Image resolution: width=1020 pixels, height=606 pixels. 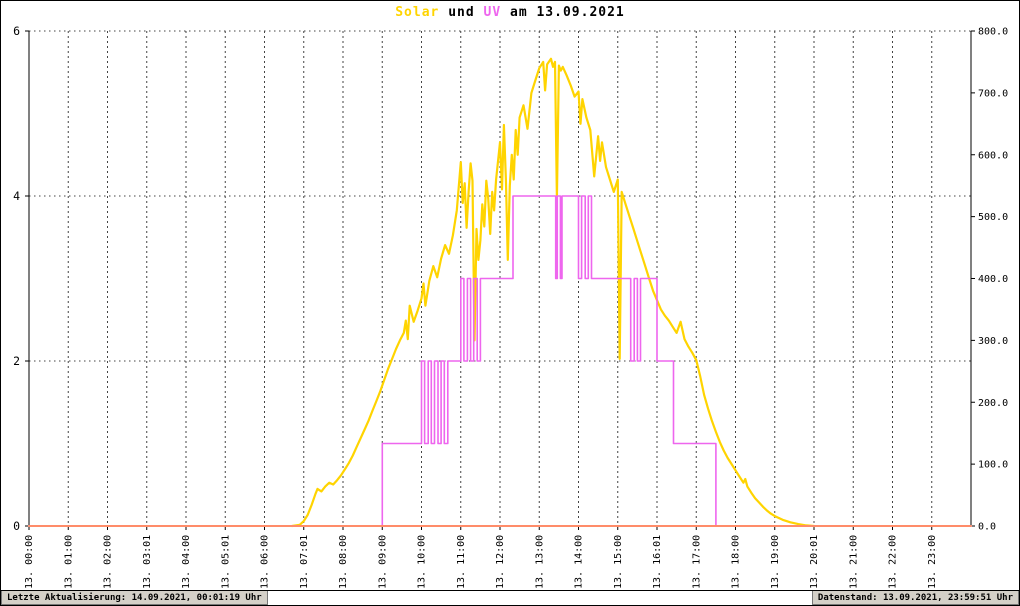 I want to click on x-tick-label: 13. 08:00, so click(x=343, y=562).